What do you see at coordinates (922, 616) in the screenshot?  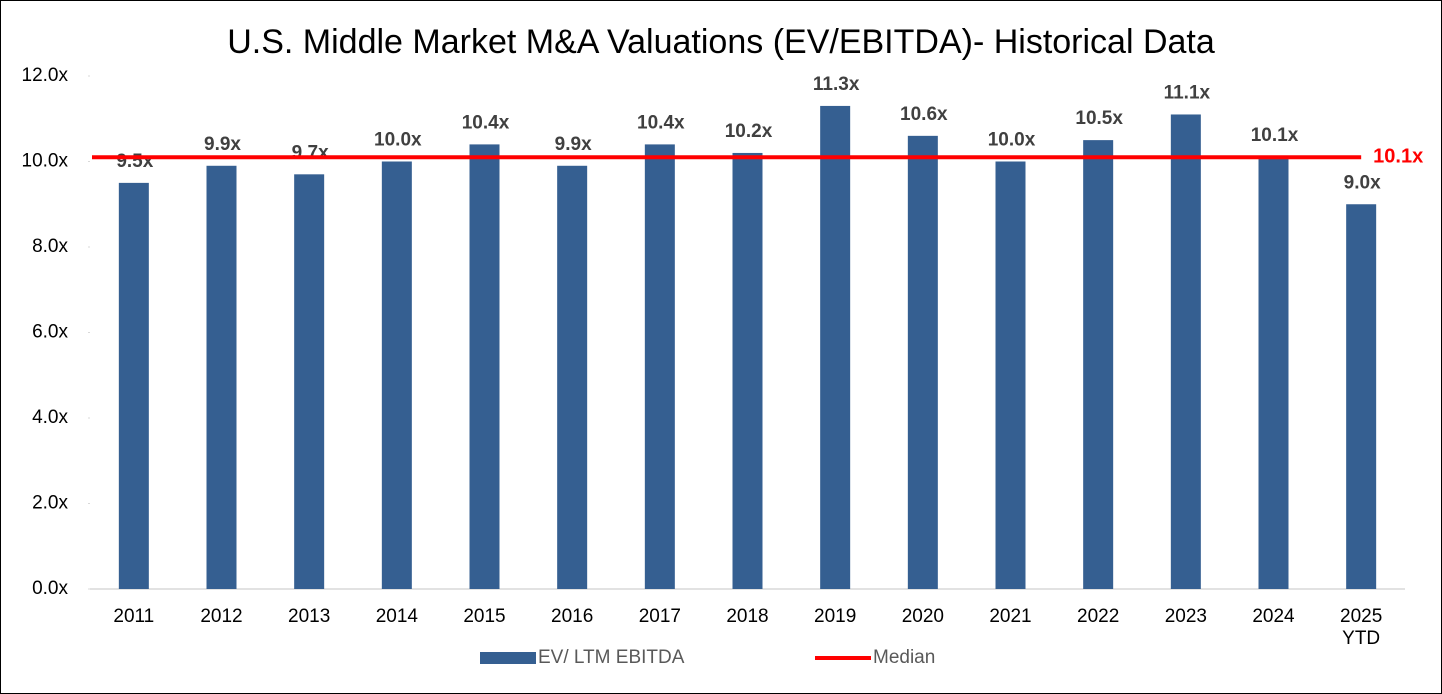 I see `x-tick-label: 2020` at bounding box center [922, 616].